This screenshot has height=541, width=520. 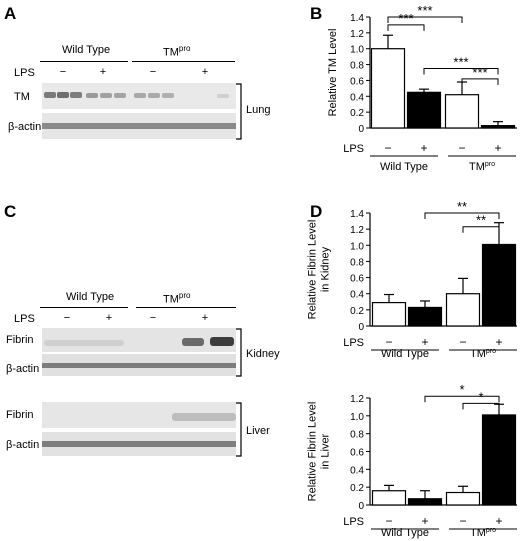 I want to click on western-blot-kidney, so click(x=139, y=352).